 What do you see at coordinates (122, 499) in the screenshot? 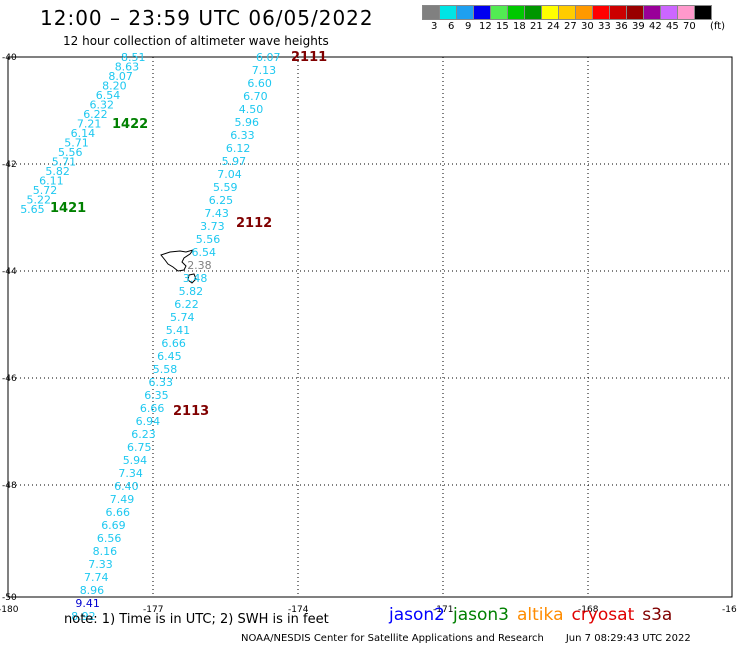
I see `wave-height-value: 7.49` at bounding box center [122, 499].